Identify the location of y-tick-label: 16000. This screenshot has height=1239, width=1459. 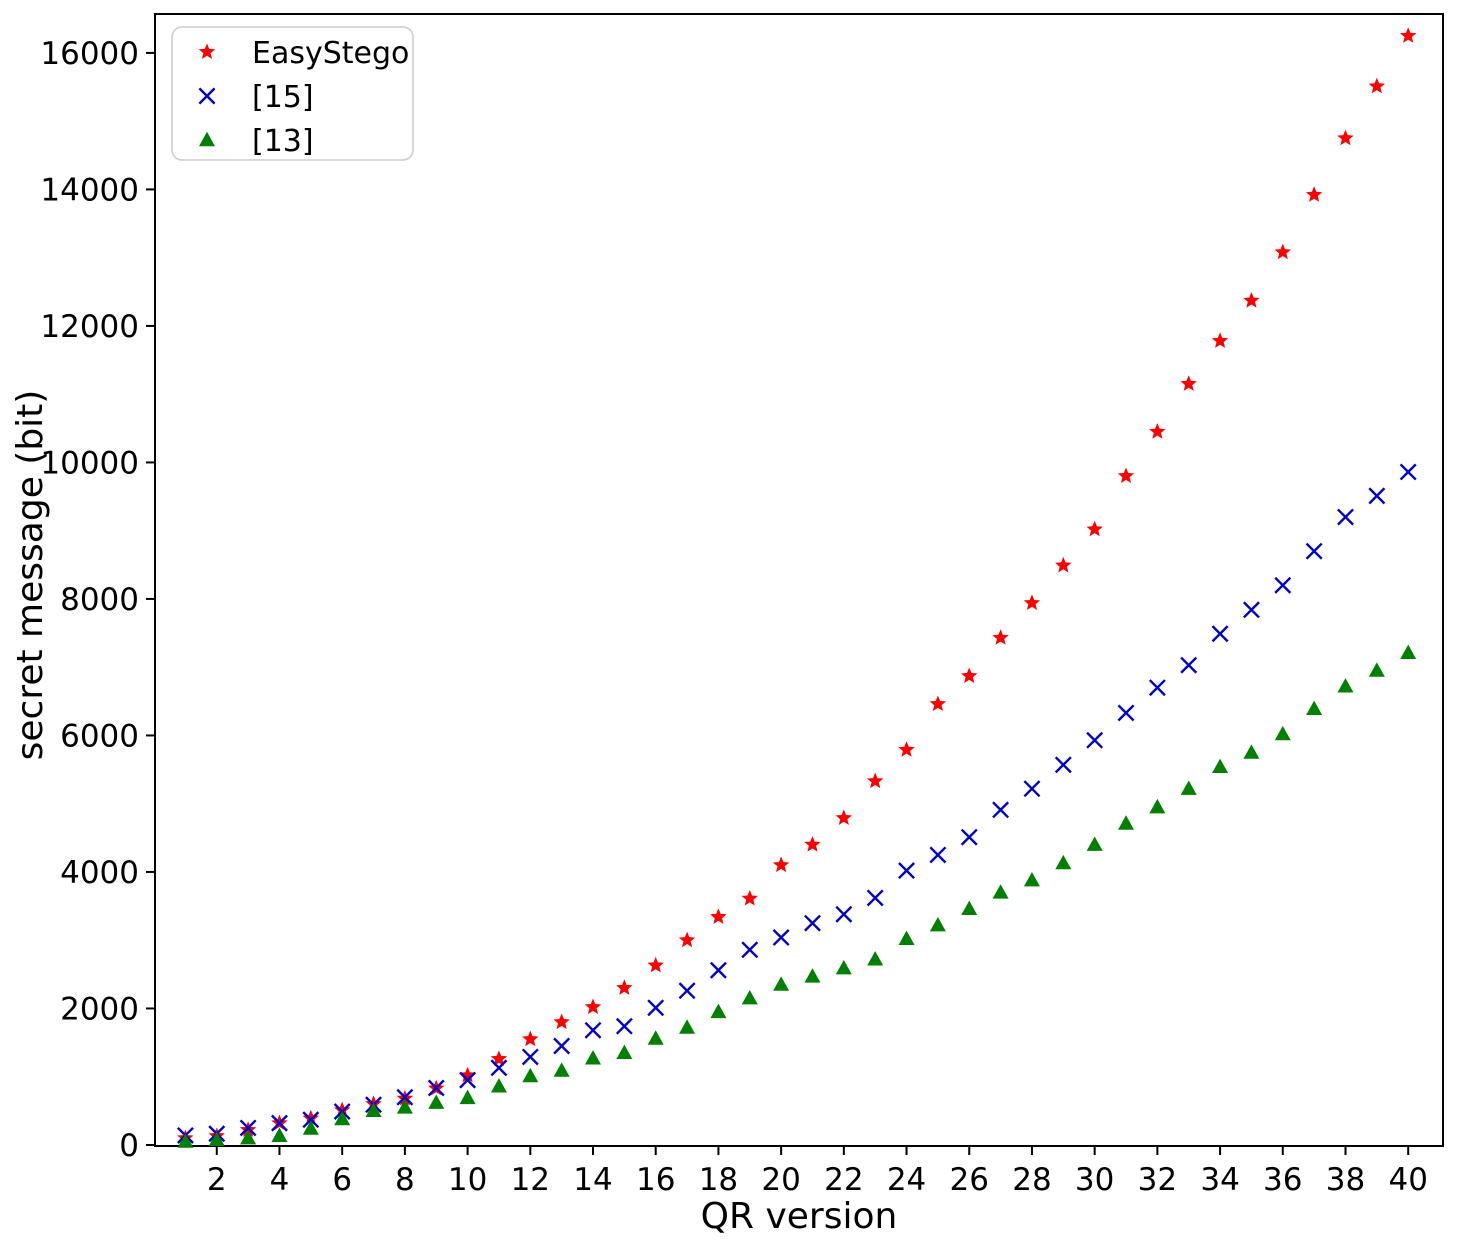
(89, 54).